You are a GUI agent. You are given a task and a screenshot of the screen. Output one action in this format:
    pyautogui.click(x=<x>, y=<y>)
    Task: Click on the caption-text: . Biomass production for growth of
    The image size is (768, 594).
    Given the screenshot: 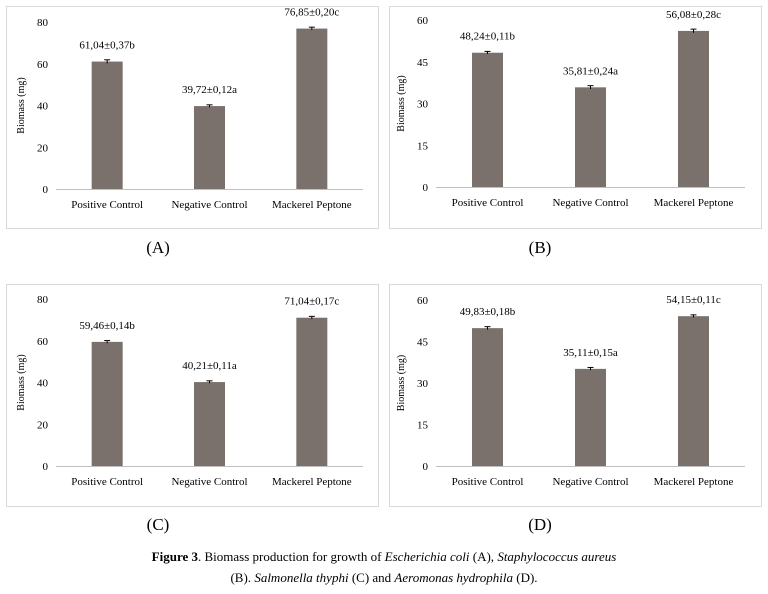 What is the action you would take?
    pyautogui.click(x=291, y=556)
    